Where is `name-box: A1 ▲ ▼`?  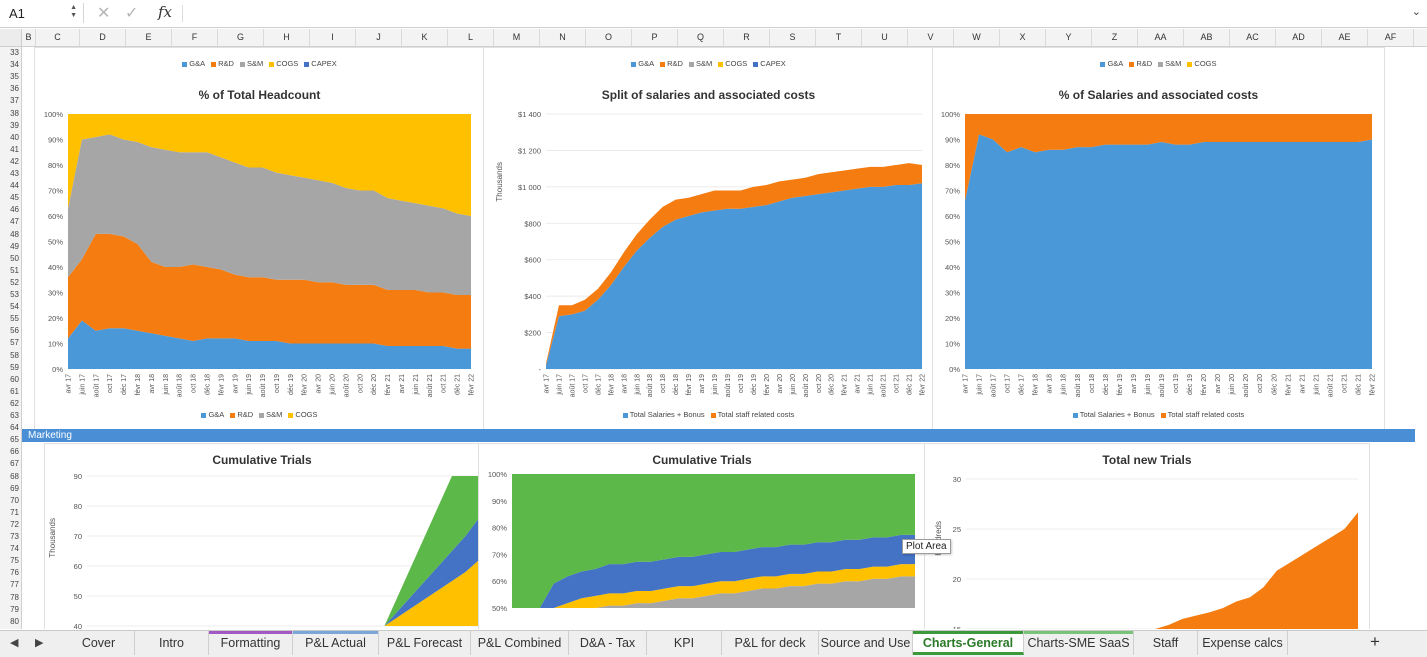
name-box: A1 ▲ ▼ is located at coordinates (43, 13).